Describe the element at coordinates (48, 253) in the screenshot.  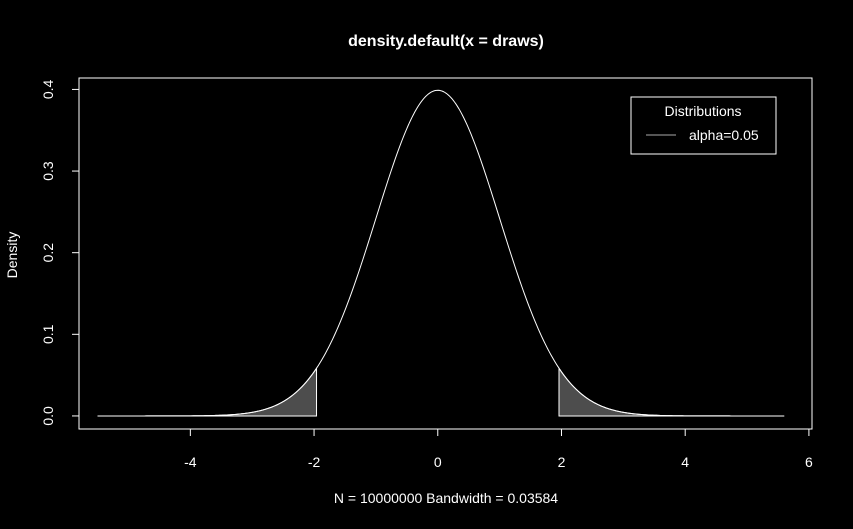
I see `y-tick-label: 0.2` at that location.